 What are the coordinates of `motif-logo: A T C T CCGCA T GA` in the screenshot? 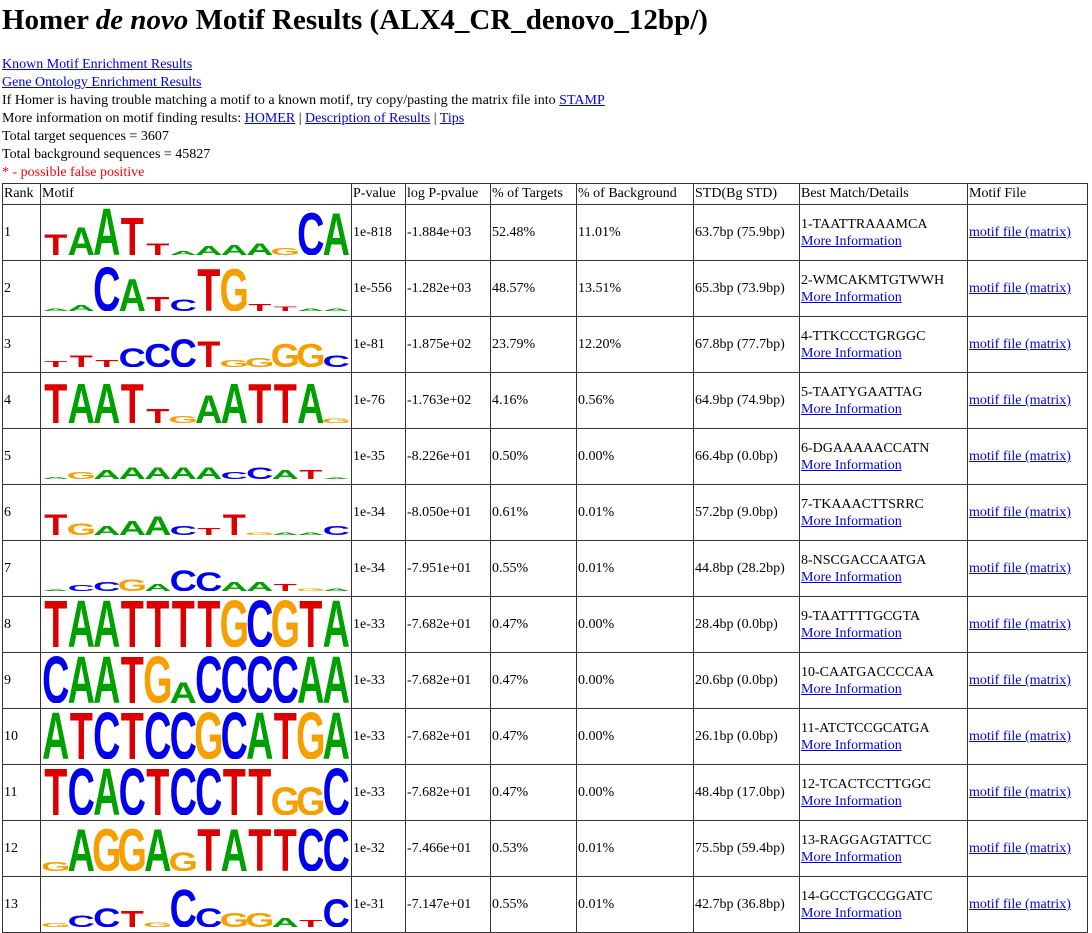 It's located at (196, 737).